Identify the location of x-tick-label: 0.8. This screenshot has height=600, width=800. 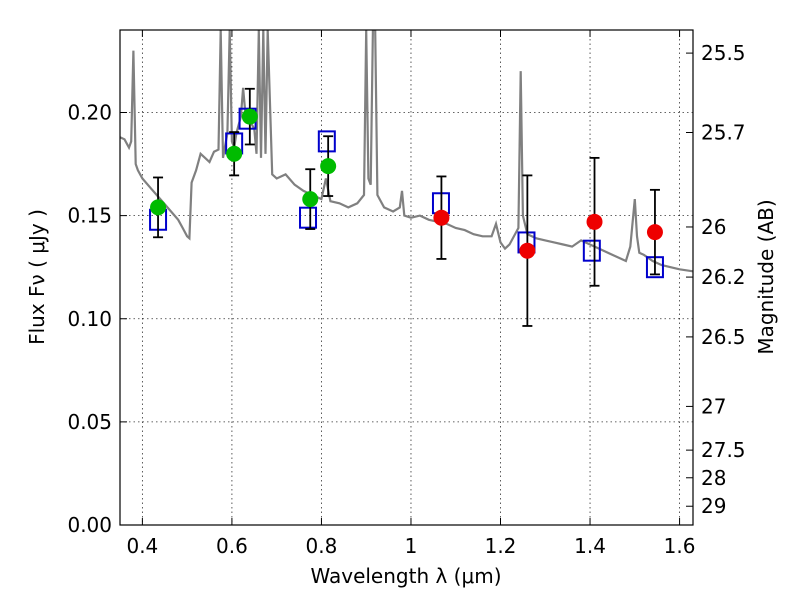
(322, 546).